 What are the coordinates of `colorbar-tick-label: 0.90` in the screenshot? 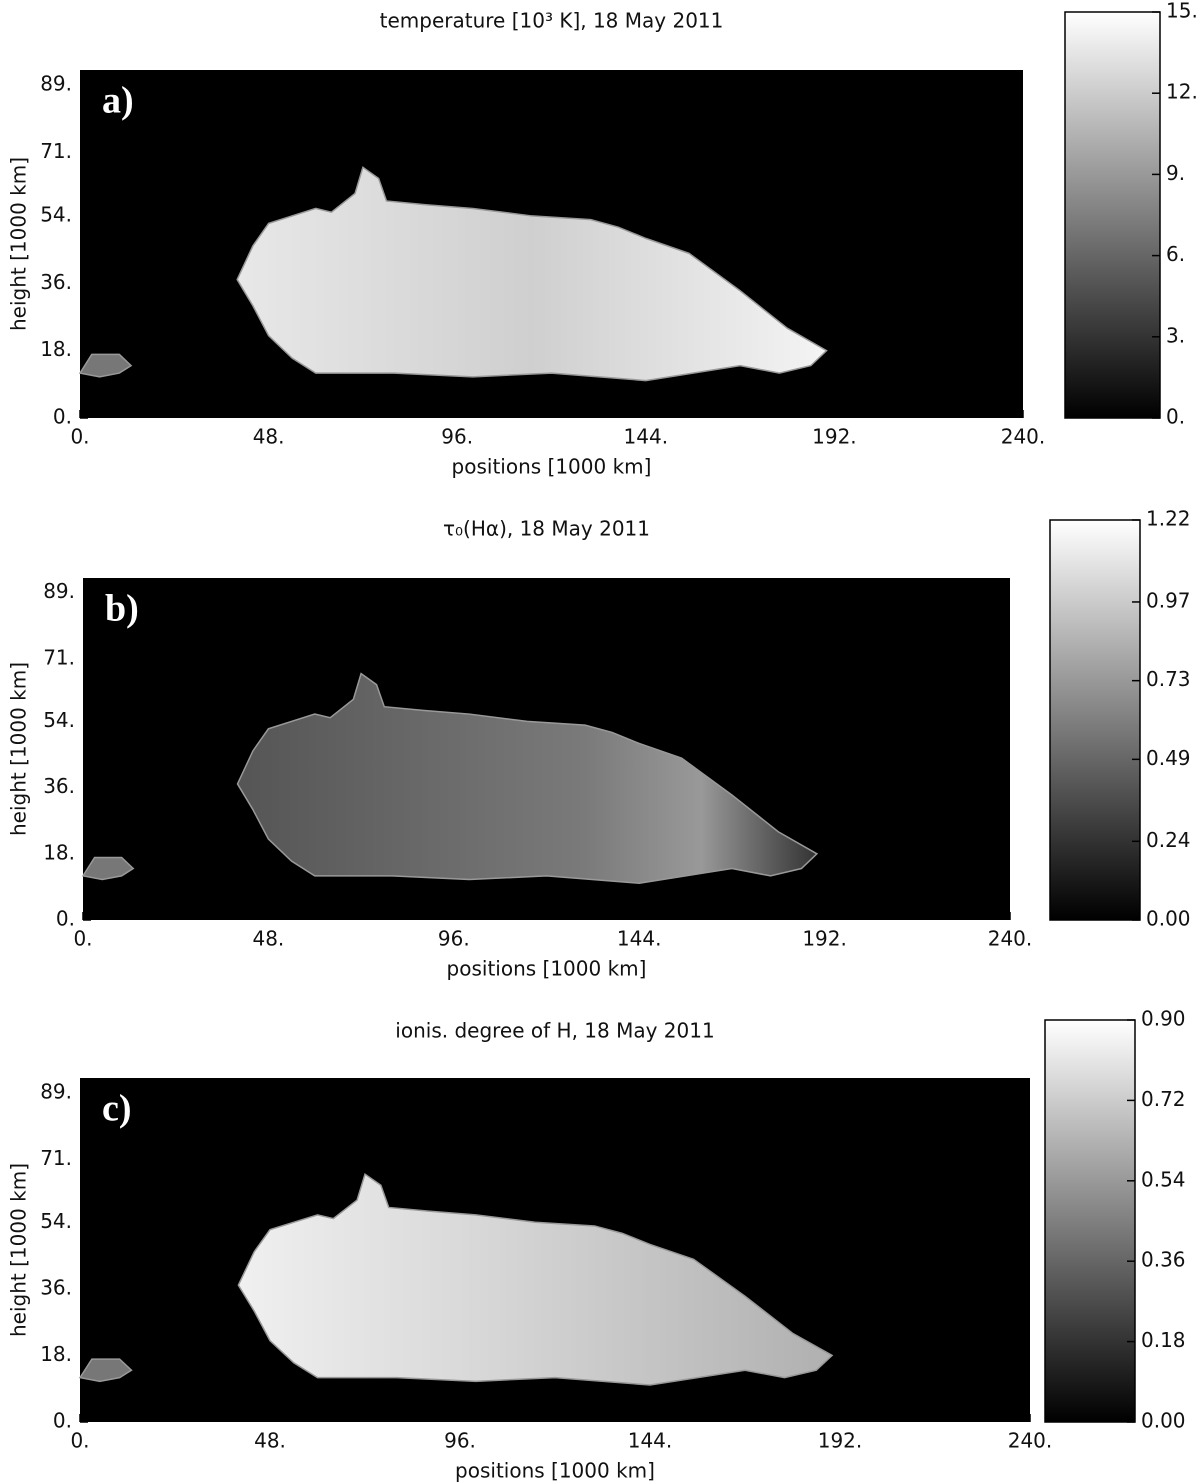 It's located at (1163, 1019).